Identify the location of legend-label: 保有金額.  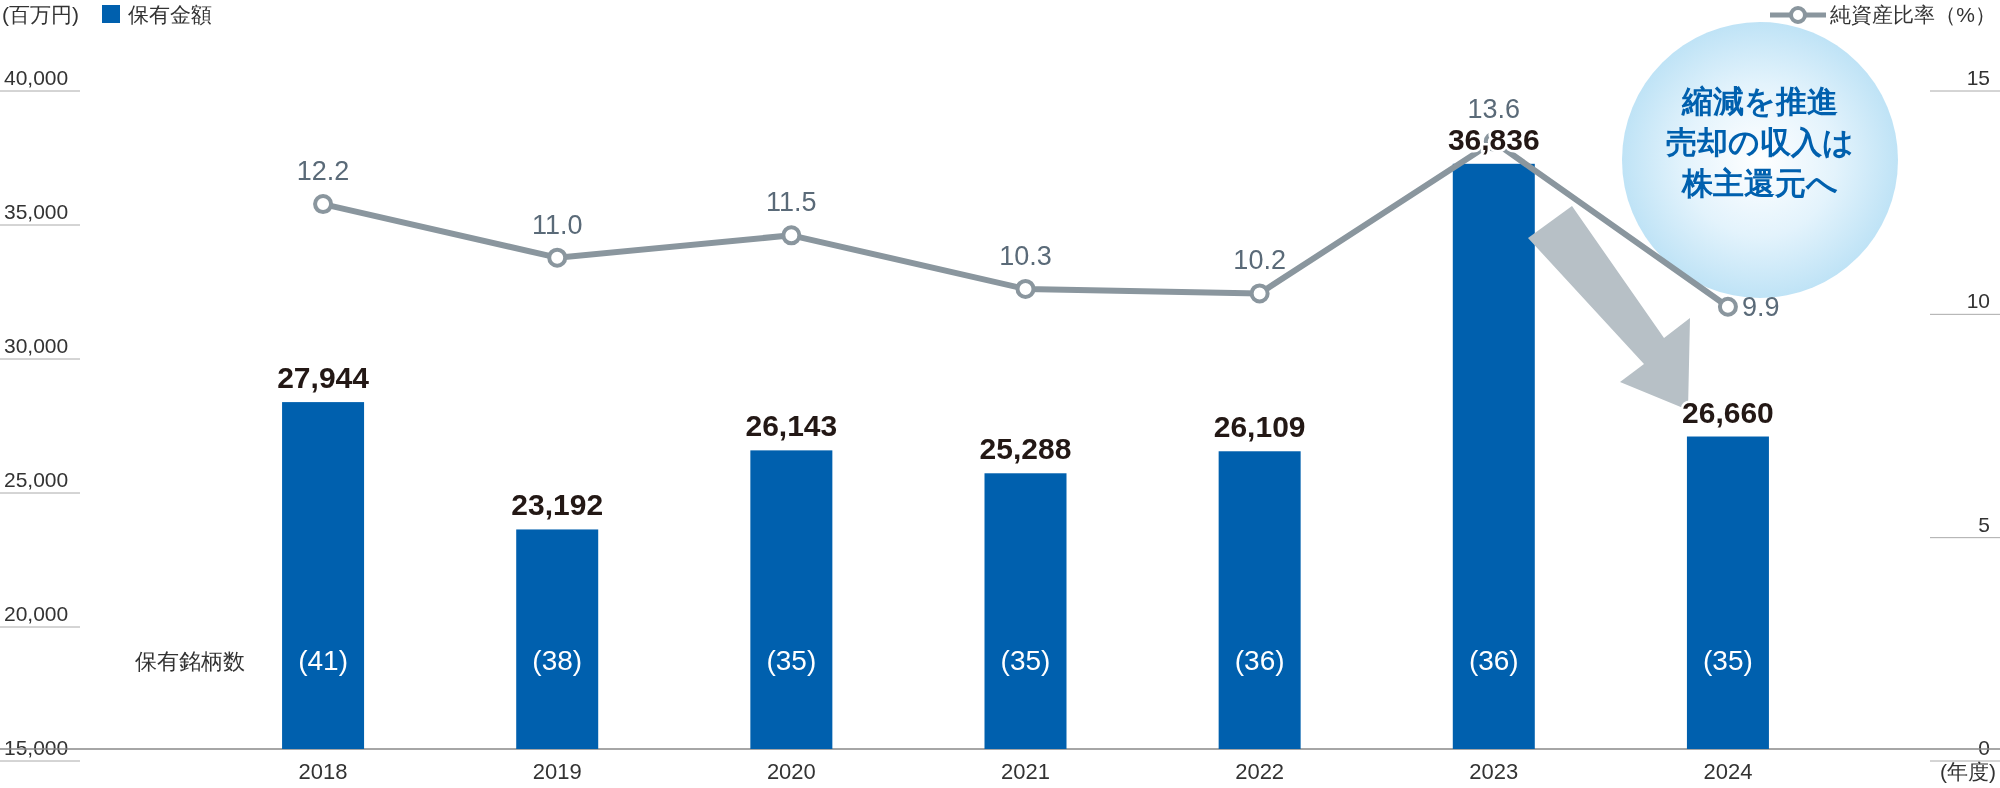
(170, 14).